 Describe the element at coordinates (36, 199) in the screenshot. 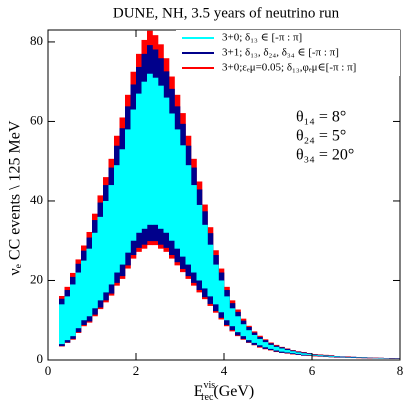

I see `y-tick-label: 40` at that location.